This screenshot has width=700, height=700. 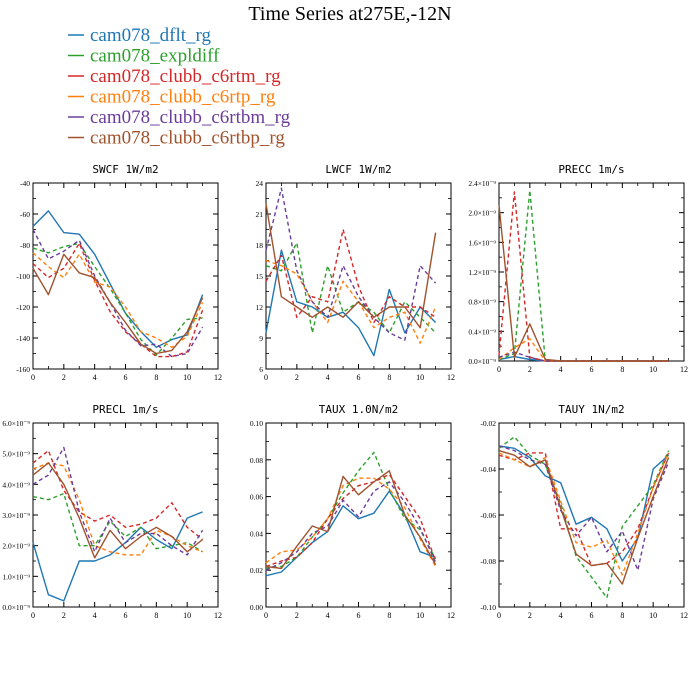 I want to click on y-tick-label: 1.0×10⁻⁹, so click(x=16, y=576).